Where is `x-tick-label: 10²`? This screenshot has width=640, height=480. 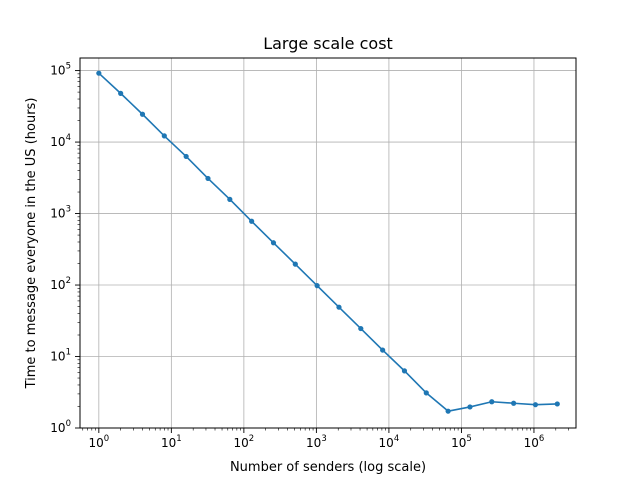 x-tick-label: 10² is located at coordinates (244, 442).